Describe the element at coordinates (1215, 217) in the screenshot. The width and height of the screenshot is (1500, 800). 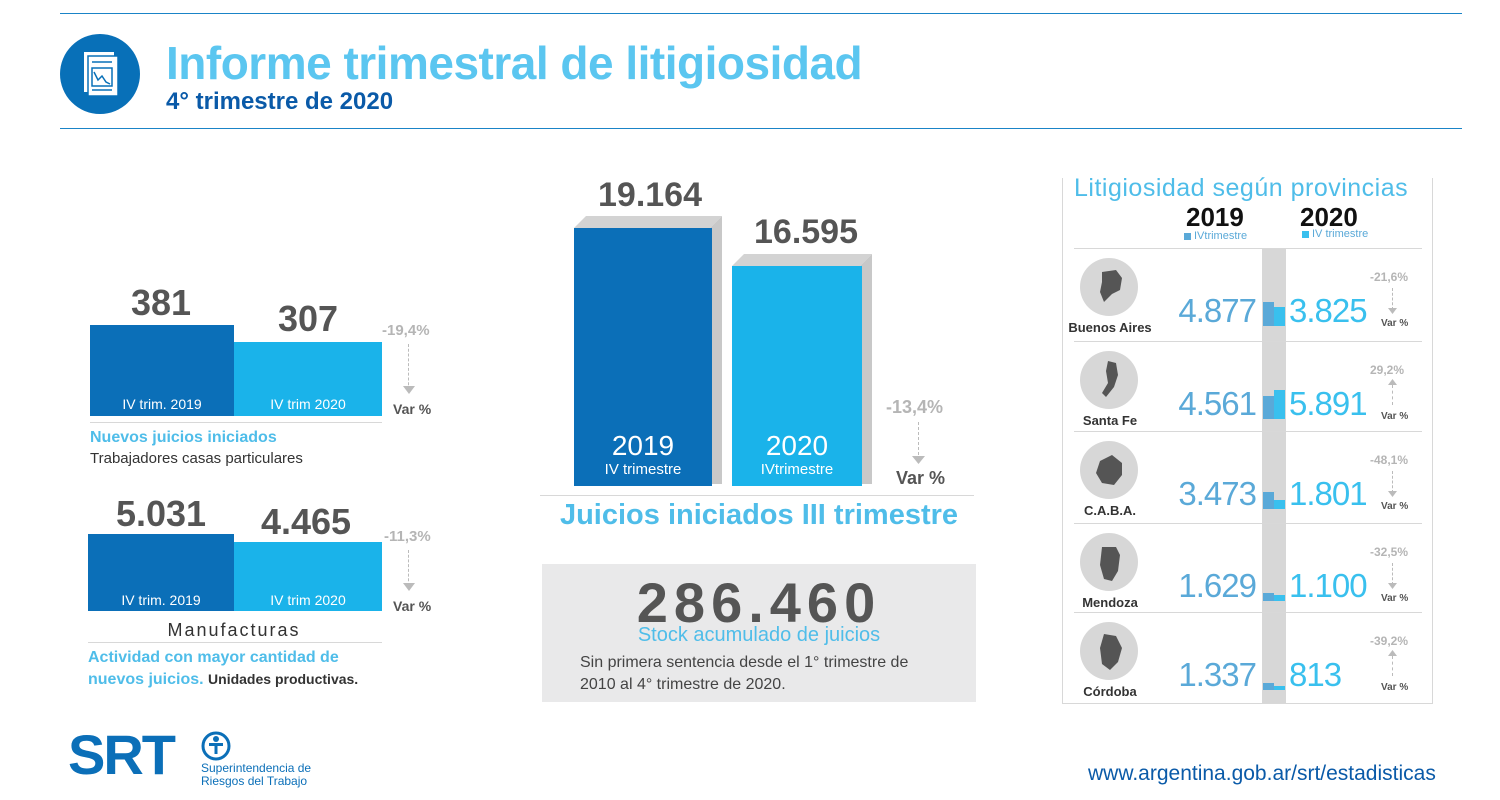
I see `prov-year-2019: 2019` at that location.